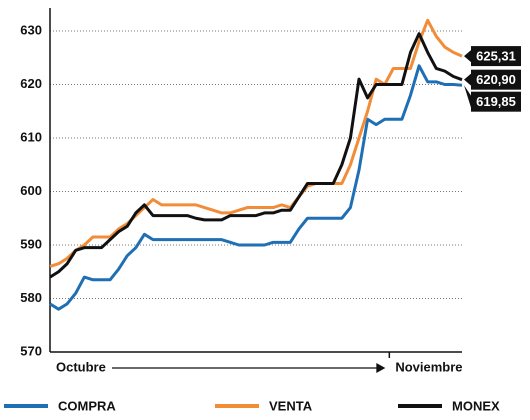 This screenshot has height=420, width=530. I want to click on y-tick-label: 620, so click(31, 83).